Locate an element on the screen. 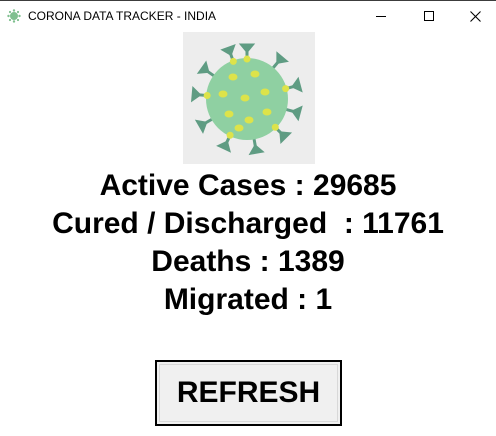 The image size is (496, 436). maximize-icon is located at coordinates (429, 16).